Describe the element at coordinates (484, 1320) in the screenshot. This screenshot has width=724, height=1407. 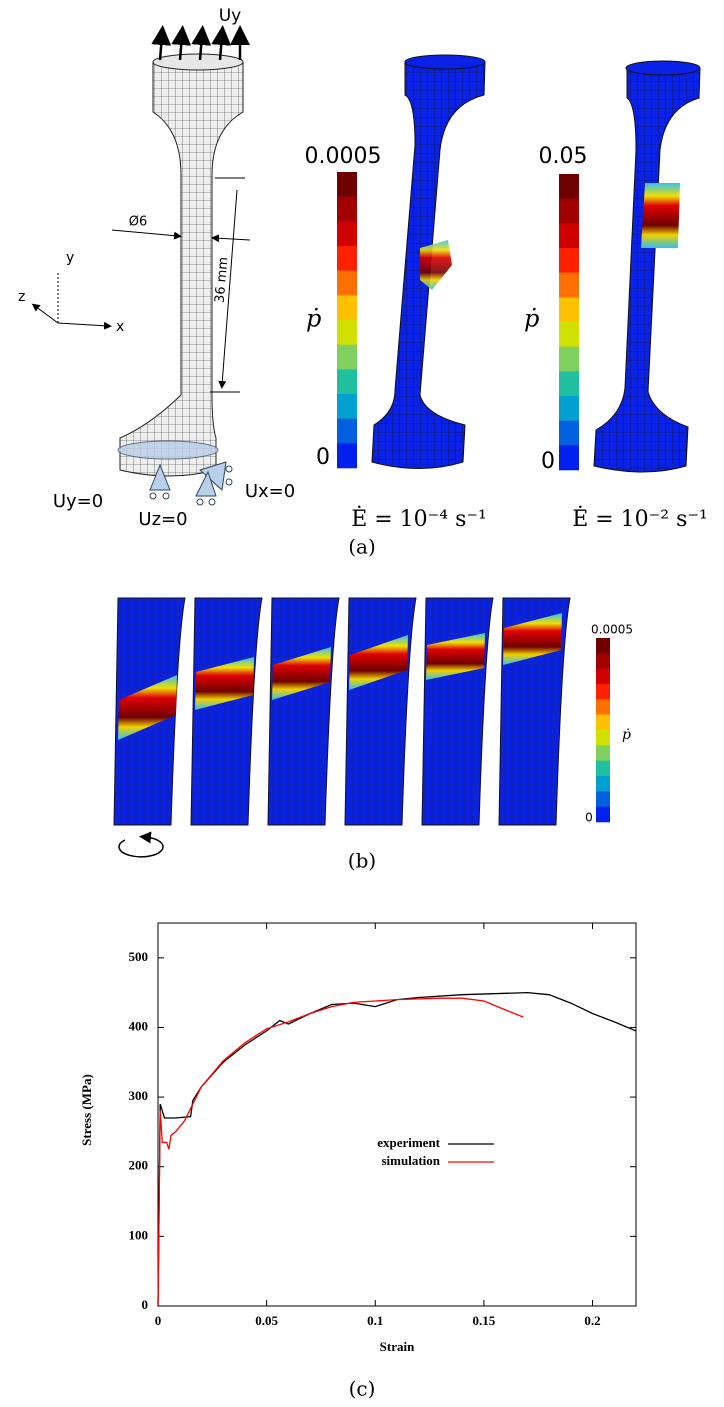
I see `x-tick-label: 0.15` at that location.